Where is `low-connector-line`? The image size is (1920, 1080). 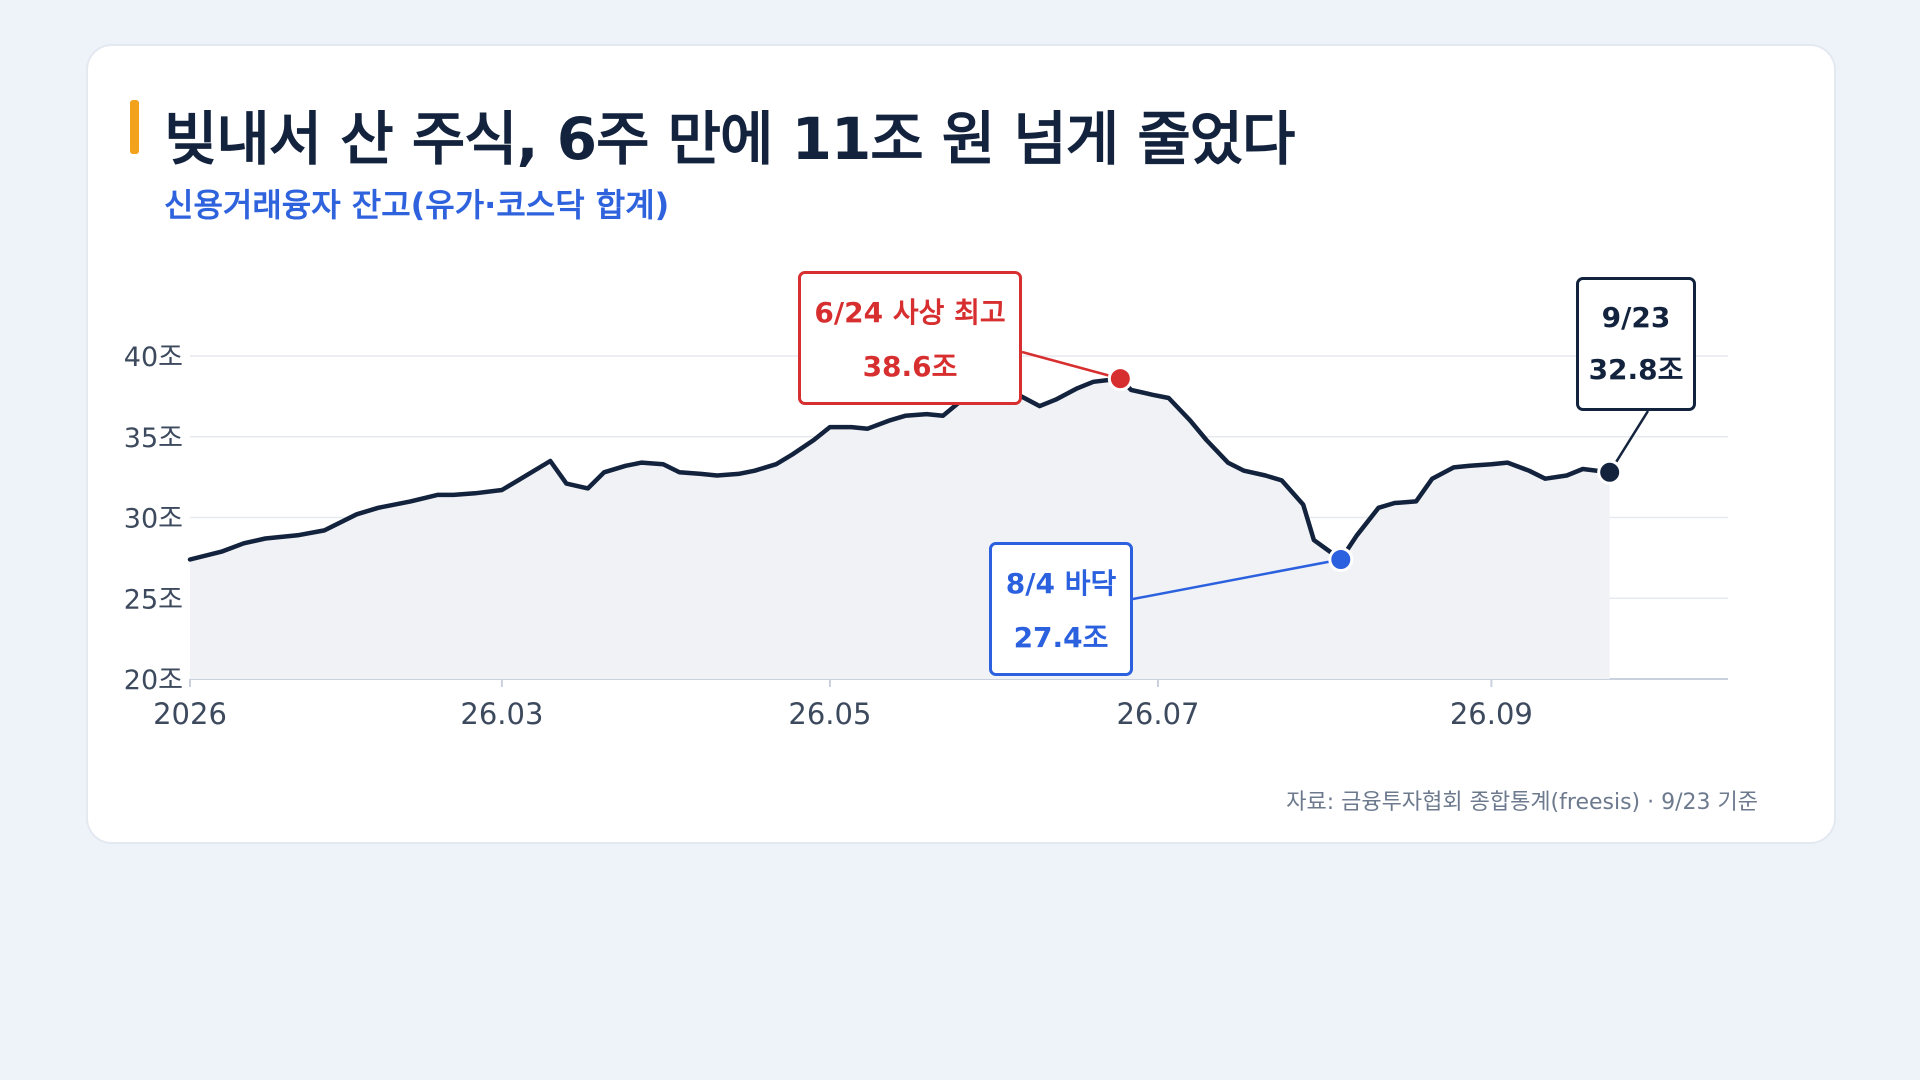 low-connector-line is located at coordinates (1237, 579).